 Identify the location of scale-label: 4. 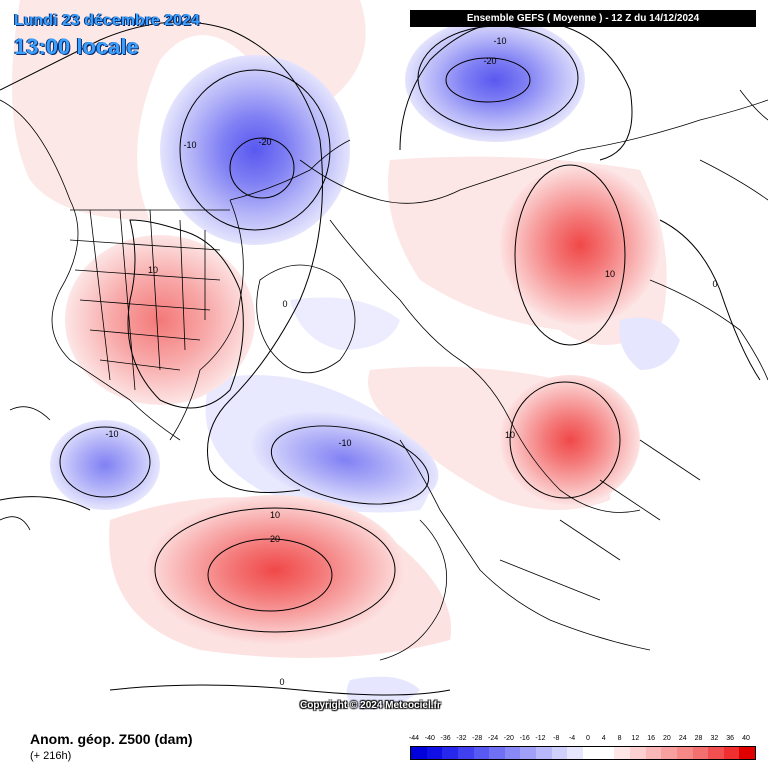
(603, 738).